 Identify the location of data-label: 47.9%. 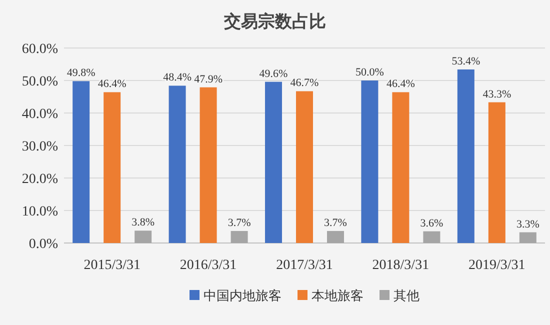
(208, 79).